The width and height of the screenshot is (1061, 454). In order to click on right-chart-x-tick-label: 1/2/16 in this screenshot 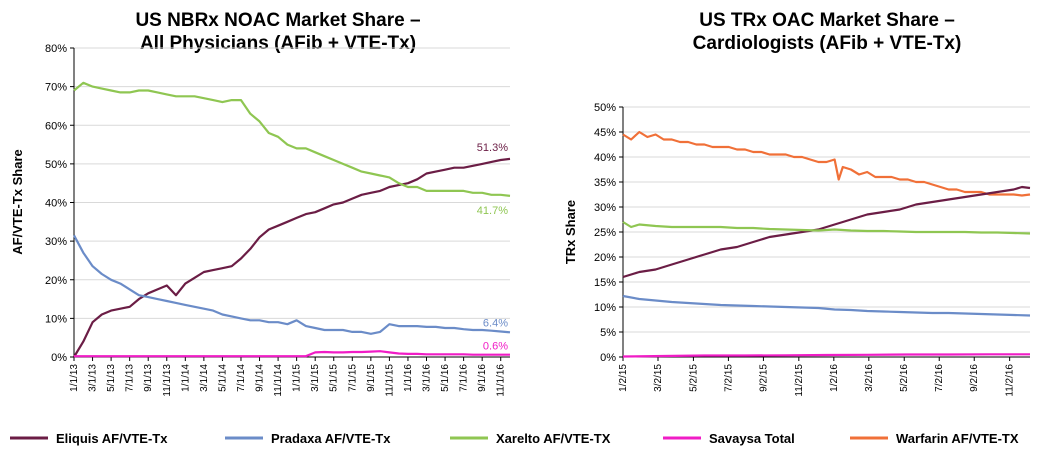, I will do `click(834, 378)`.